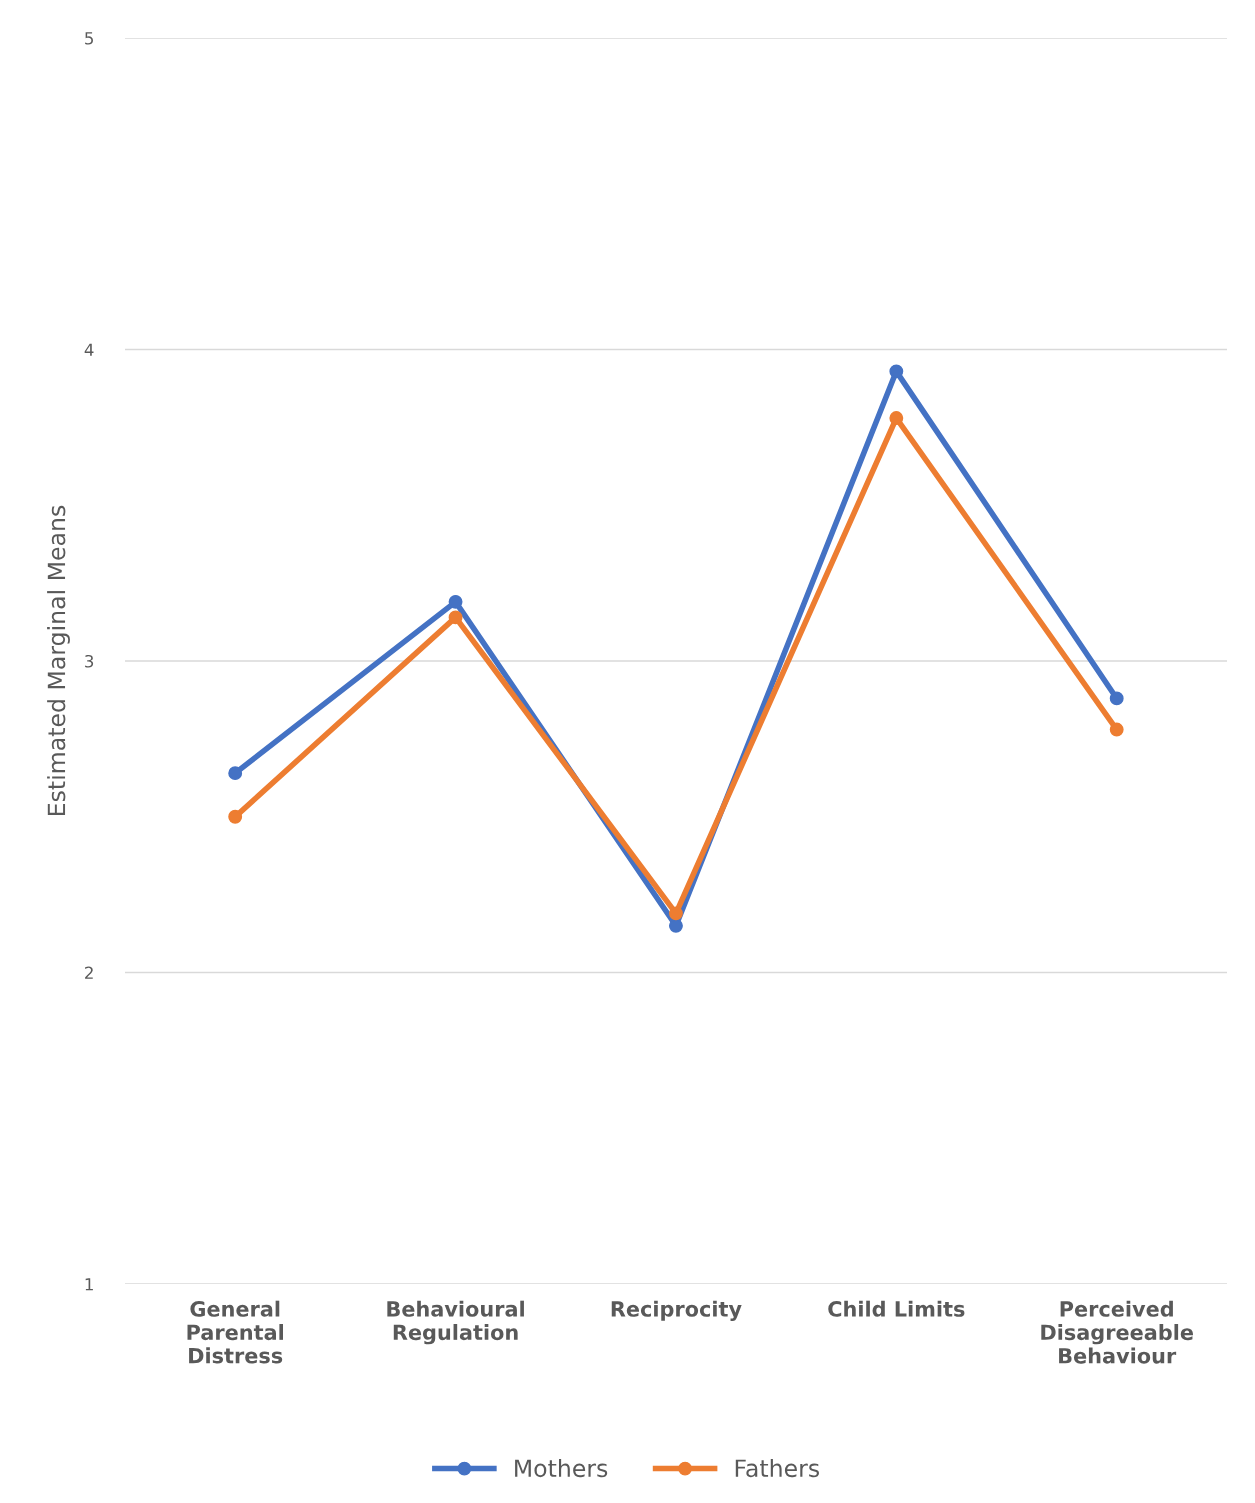  I want to click on y-axis-title: Estimated Marginal Means, so click(58, 660).